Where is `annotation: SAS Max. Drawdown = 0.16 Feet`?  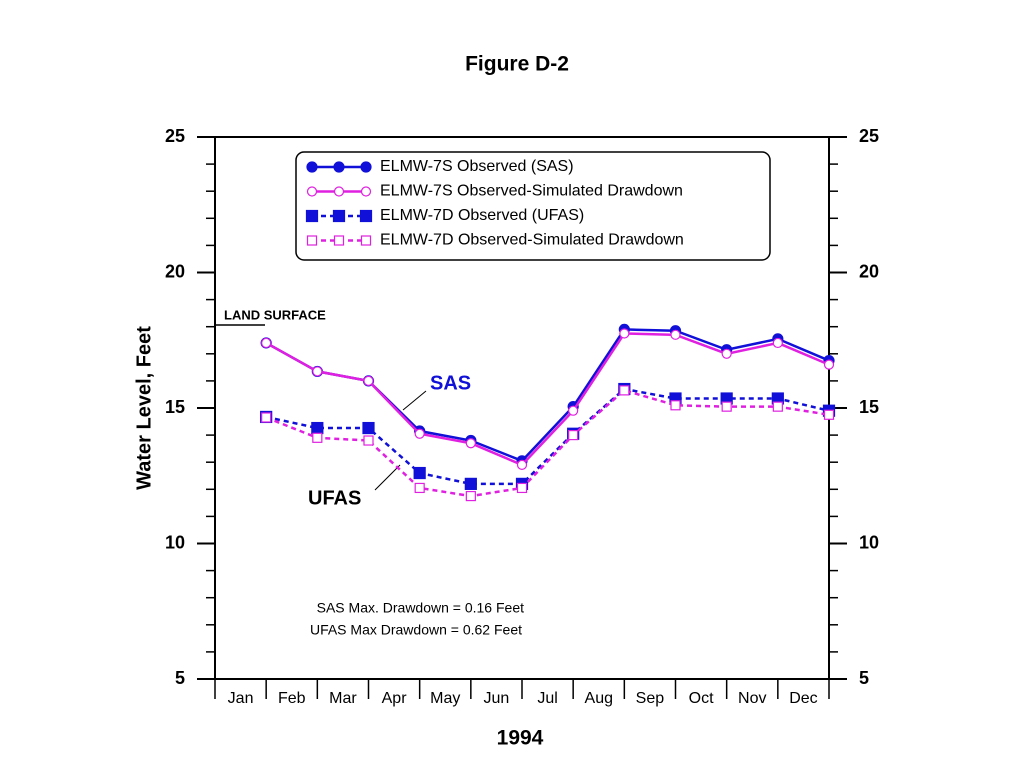
annotation: SAS Max. Drawdown = 0.16 Feet is located at coordinates (420, 608).